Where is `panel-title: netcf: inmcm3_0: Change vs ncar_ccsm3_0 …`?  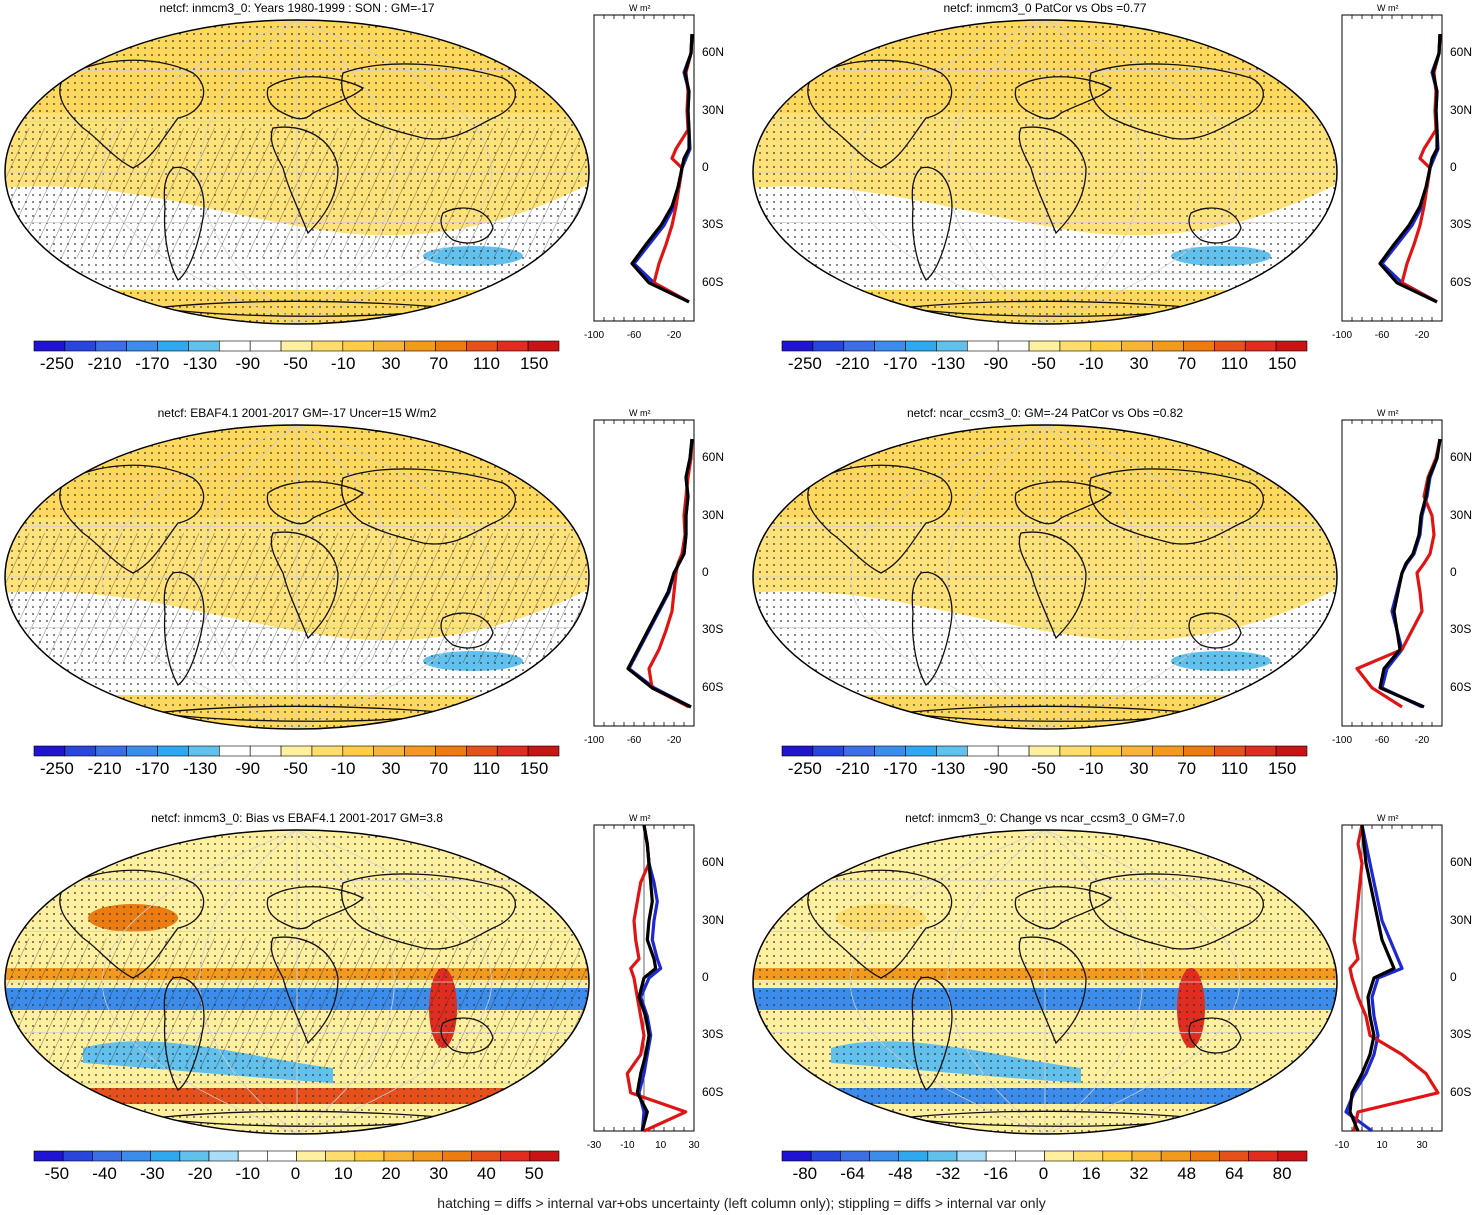 panel-title: netcf: inmcm3_0: Change vs ncar_ccsm3_0 … is located at coordinates (1045, 818).